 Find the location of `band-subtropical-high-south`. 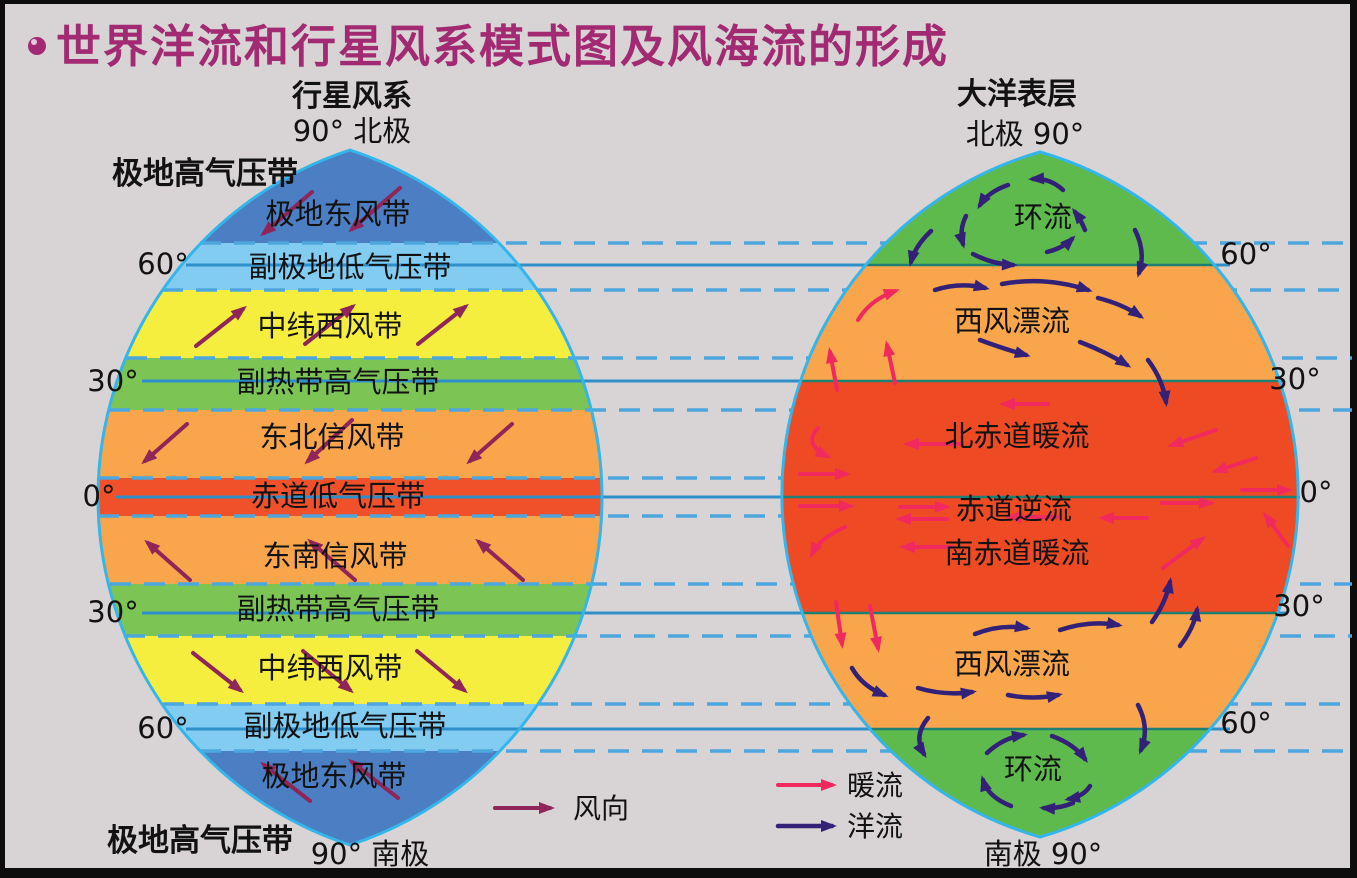

band-subtropical-high-south is located at coordinates (350, 610).